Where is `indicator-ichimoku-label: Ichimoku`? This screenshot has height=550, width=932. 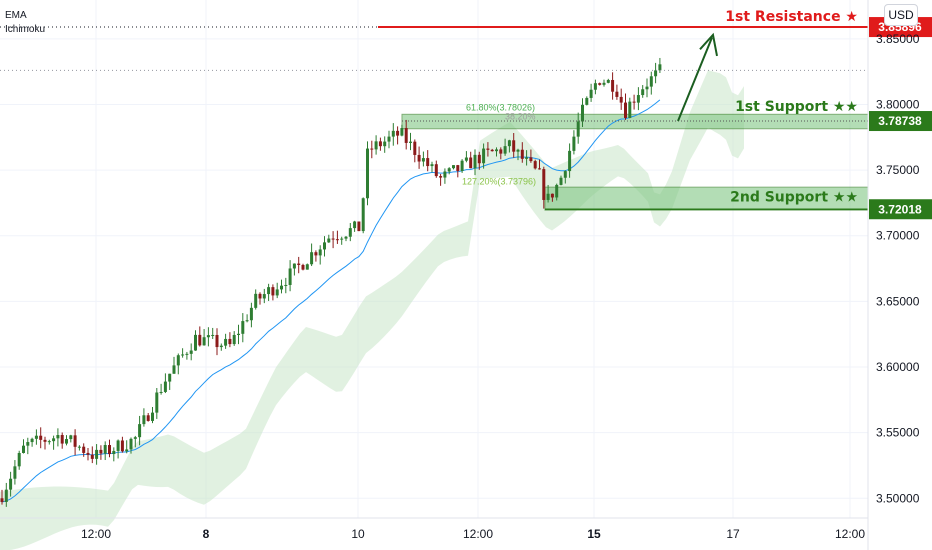 indicator-ichimoku-label: Ichimoku is located at coordinates (25, 29).